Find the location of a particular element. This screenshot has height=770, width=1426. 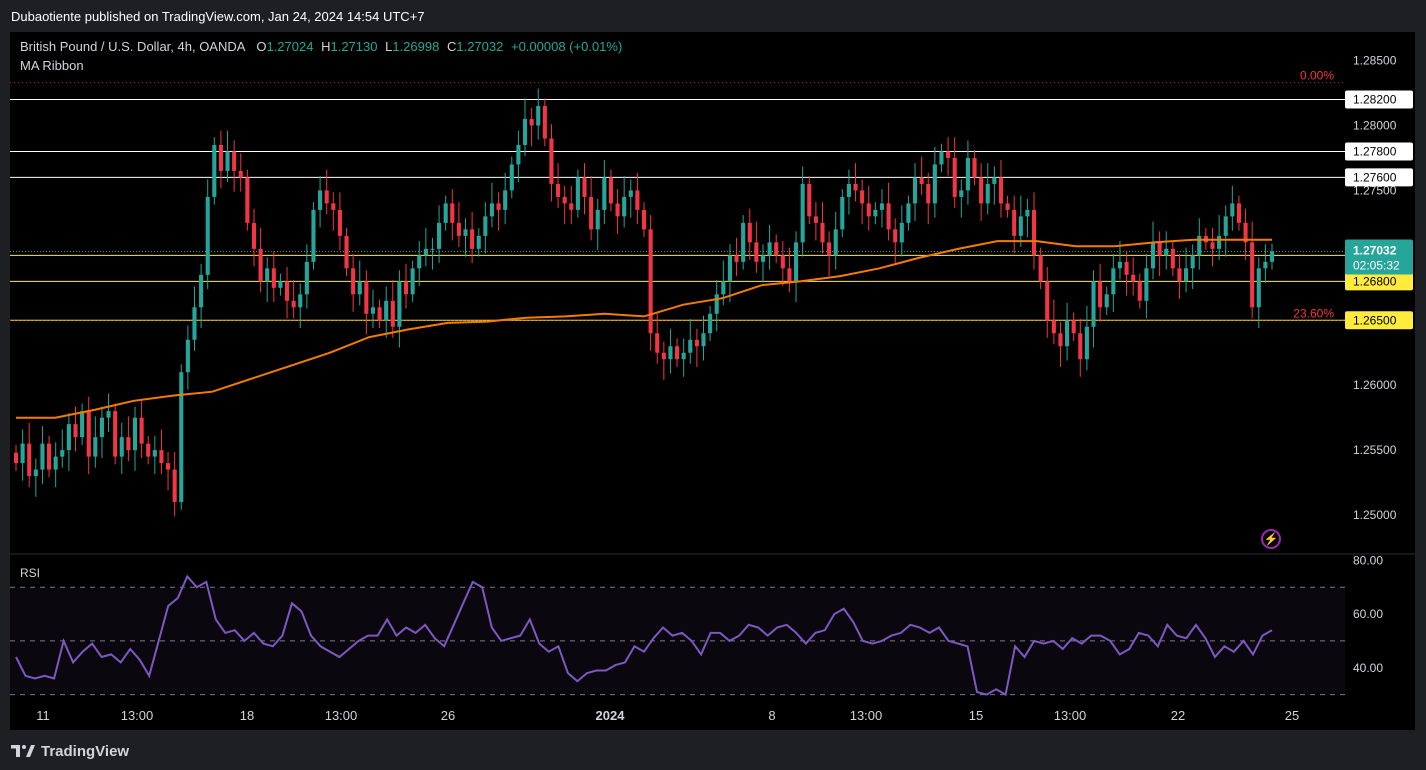

legend-close-value: 1.27032 is located at coordinates (480, 46).